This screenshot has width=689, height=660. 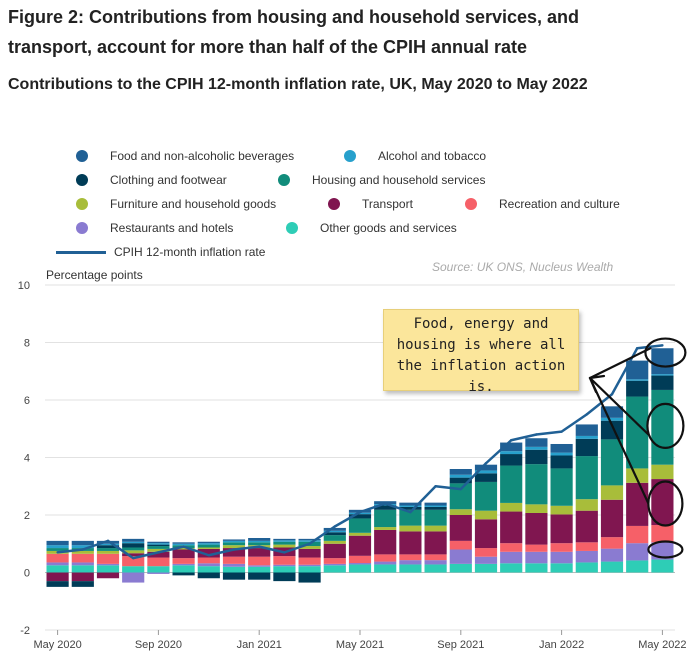 I want to click on legend-item-housing: Housing and household services, so click(x=381, y=180).